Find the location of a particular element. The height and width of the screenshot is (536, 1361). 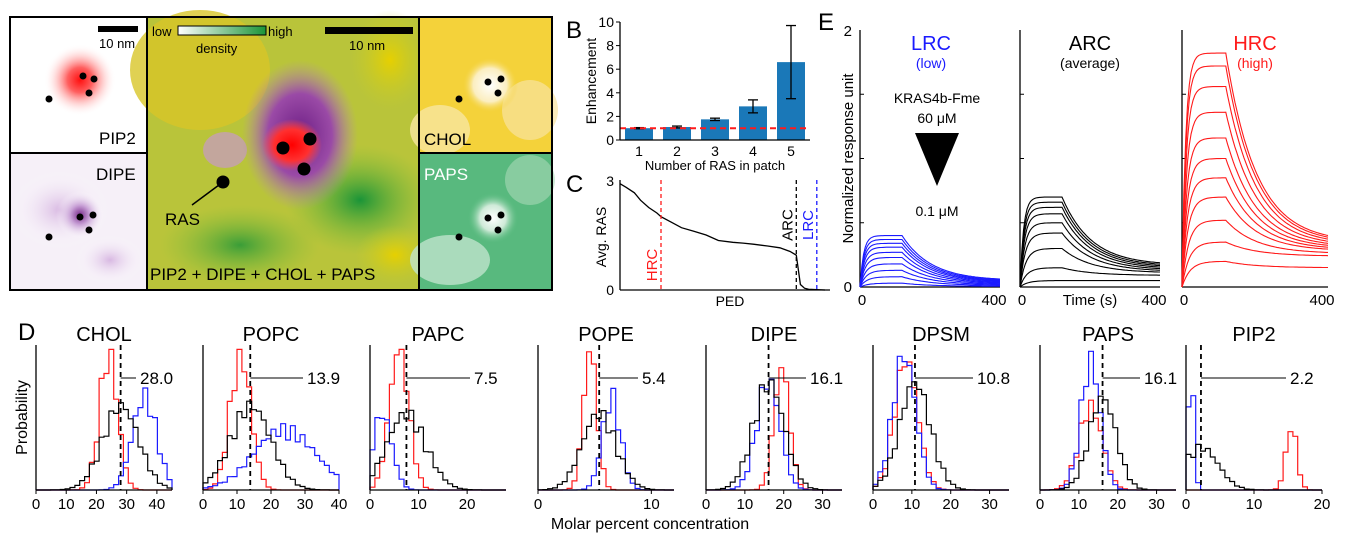

x-tick-label: 2 is located at coordinates (677, 151).